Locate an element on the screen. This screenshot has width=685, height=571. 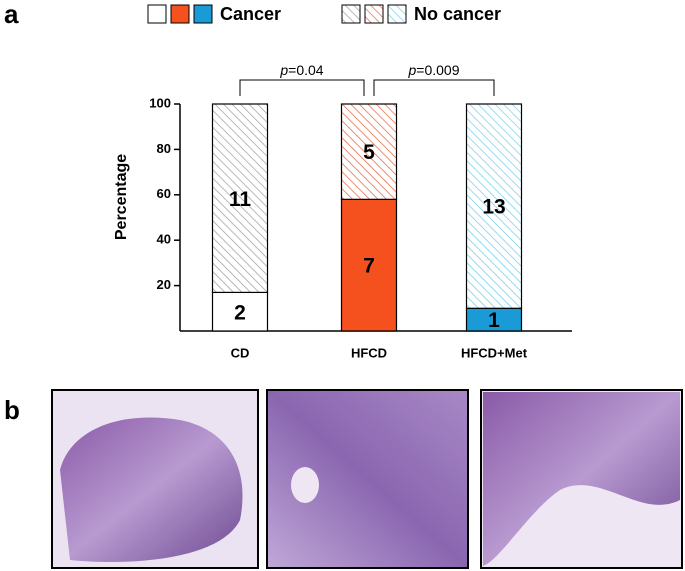
count-label: 5 is located at coordinates (369, 152).